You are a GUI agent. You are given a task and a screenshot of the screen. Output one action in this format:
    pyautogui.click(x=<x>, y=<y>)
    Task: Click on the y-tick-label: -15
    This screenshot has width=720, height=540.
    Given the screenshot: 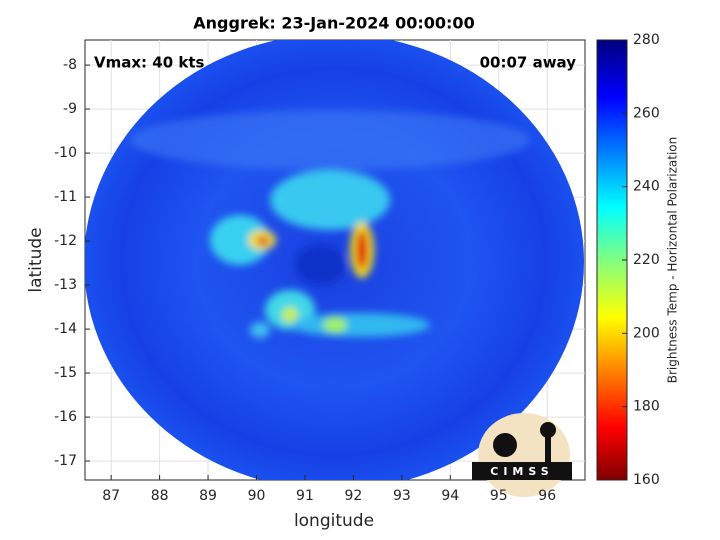 What is the action you would take?
    pyautogui.click(x=65, y=373)
    